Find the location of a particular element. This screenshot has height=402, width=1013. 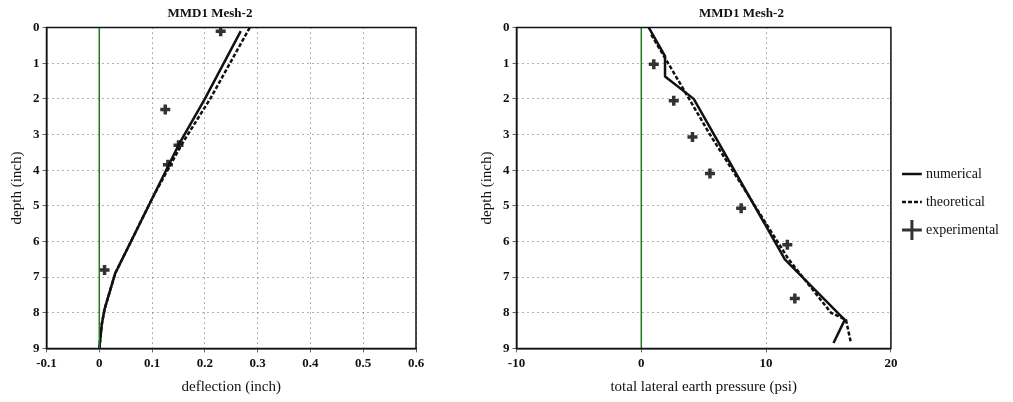

legend-label: theoretical is located at coordinates (955, 201).